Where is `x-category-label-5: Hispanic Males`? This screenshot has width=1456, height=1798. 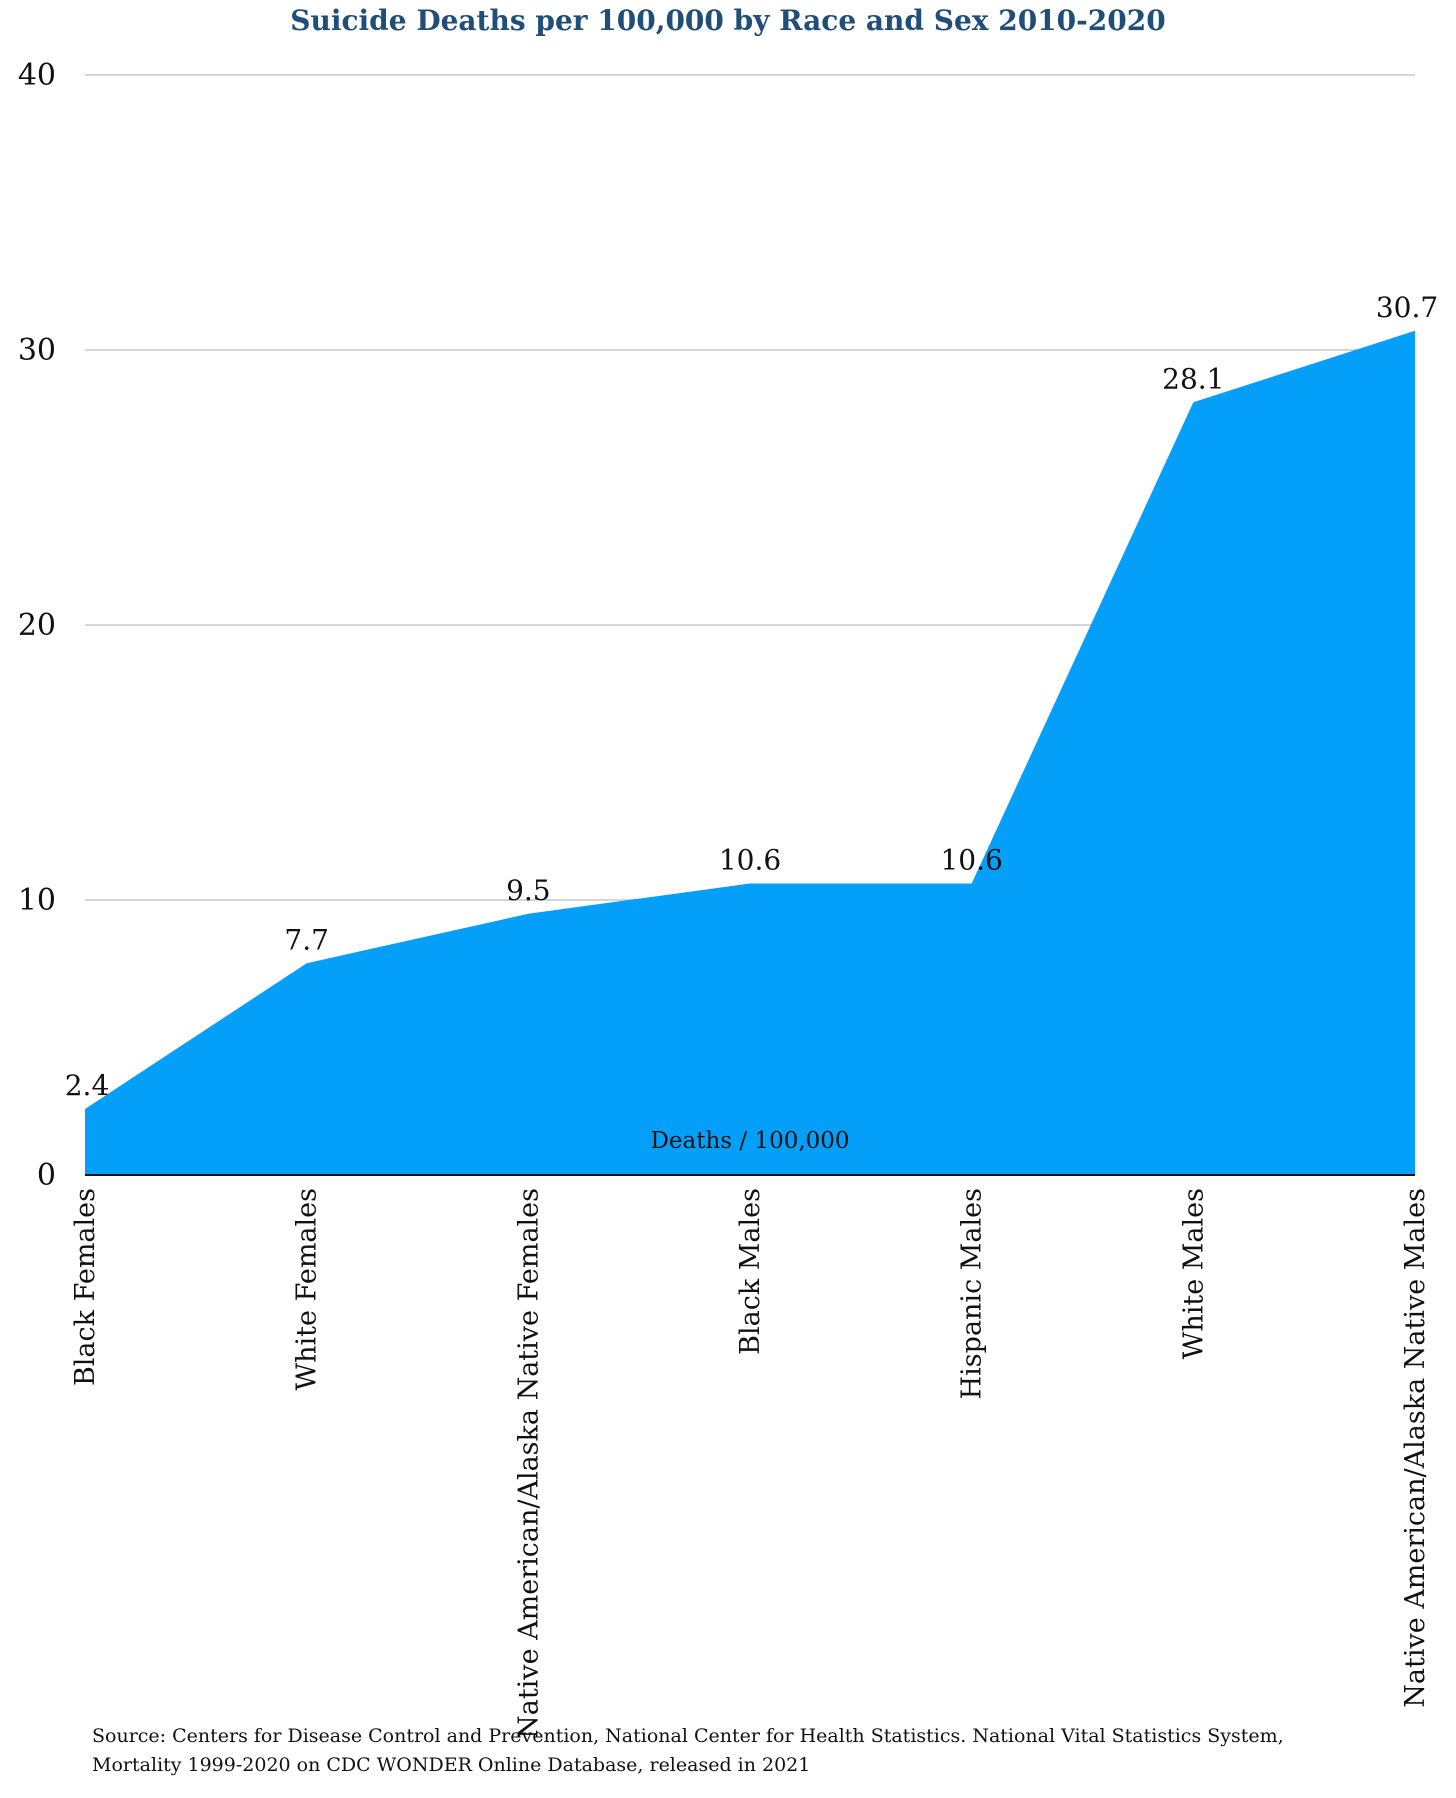
x-category-label-5: Hispanic Males is located at coordinates (972, 1293).